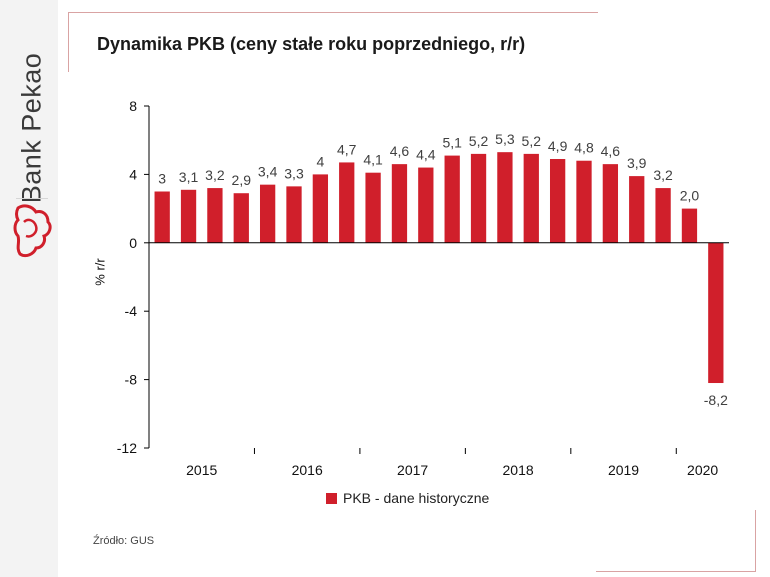  I want to click on legend-swatch, so click(331, 498).